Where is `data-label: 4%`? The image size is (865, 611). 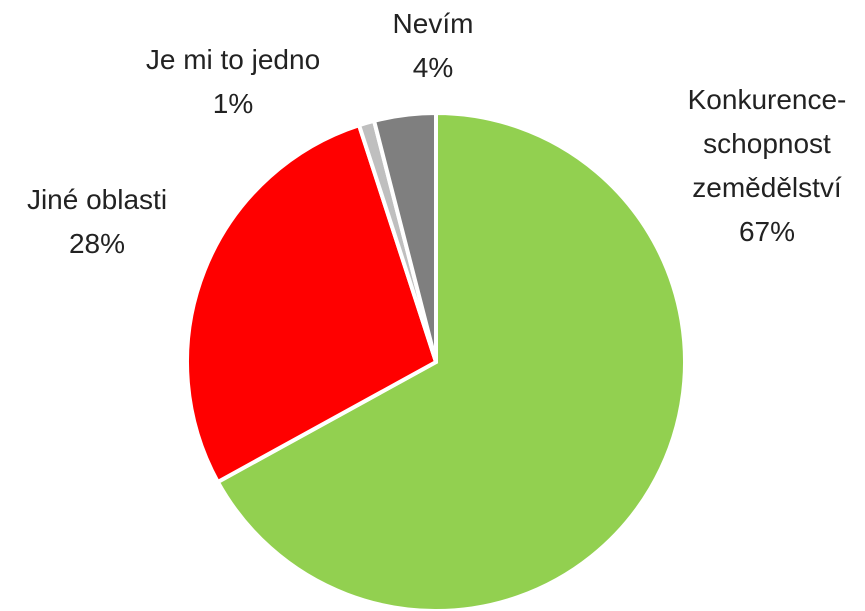
data-label: 4% is located at coordinates (433, 67).